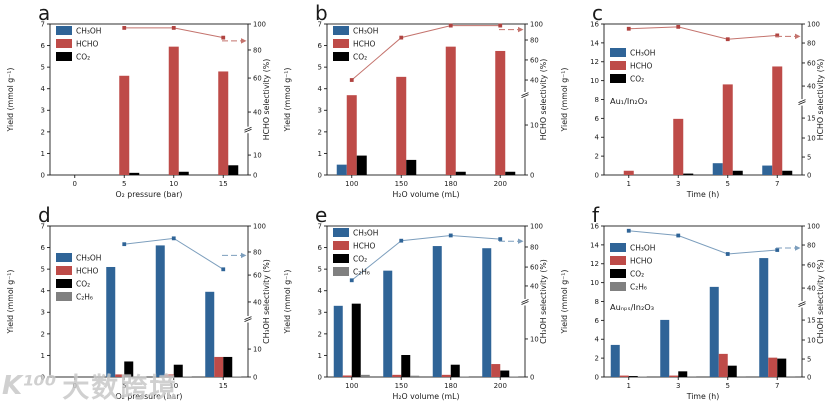  What do you see at coordinates (128, 369) in the screenshot?
I see `bar-CO₂-5` at bounding box center [128, 369].